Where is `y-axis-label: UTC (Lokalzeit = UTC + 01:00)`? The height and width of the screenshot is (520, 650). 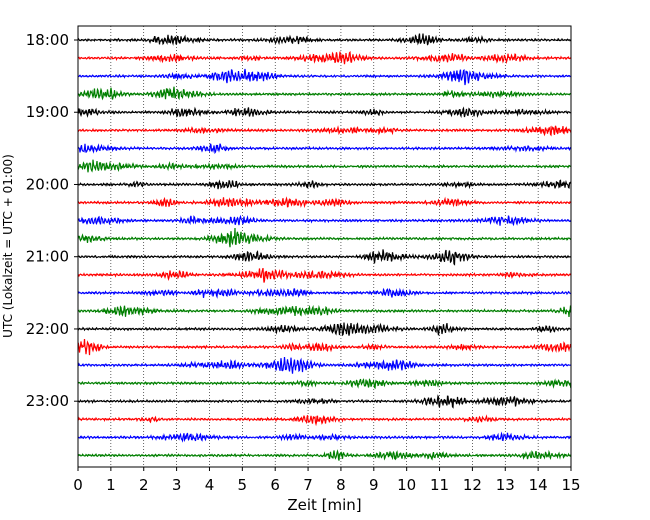 y-axis-label: UTC (Lokalzeit = UTC + 01:00) is located at coordinates (8, 246).